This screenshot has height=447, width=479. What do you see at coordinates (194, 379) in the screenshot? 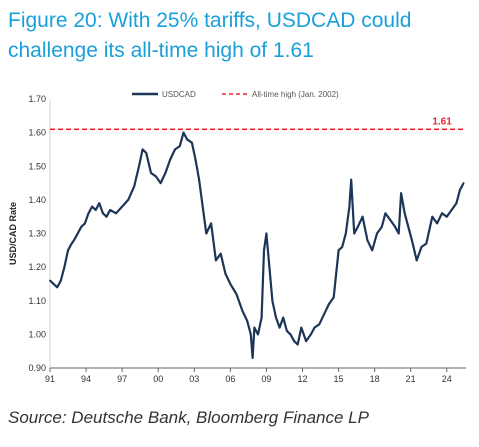
I see `x-tick-label: 03` at bounding box center [194, 379].